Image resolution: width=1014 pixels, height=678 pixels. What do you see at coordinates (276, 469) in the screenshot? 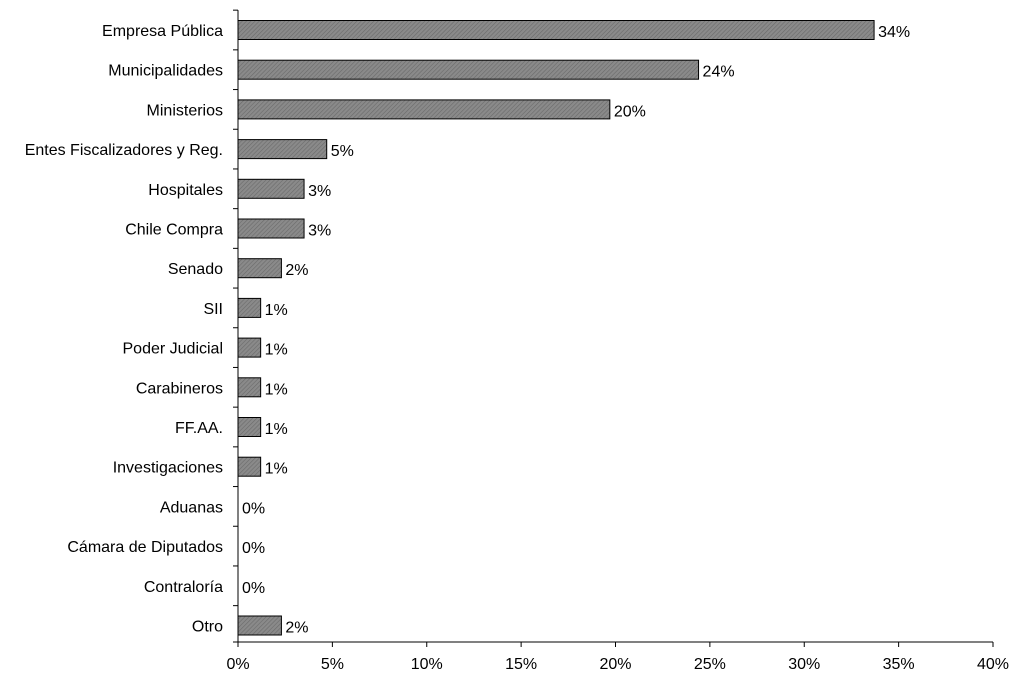
I see `value-label-investigaciones: 1%` at bounding box center [276, 469].